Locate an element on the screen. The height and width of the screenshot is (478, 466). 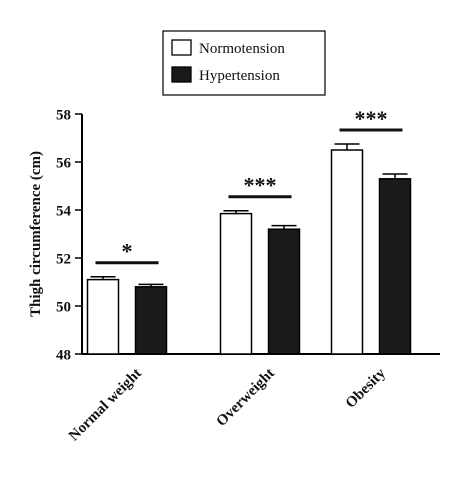
bar-normotension-normal-weight is located at coordinates (103, 316).